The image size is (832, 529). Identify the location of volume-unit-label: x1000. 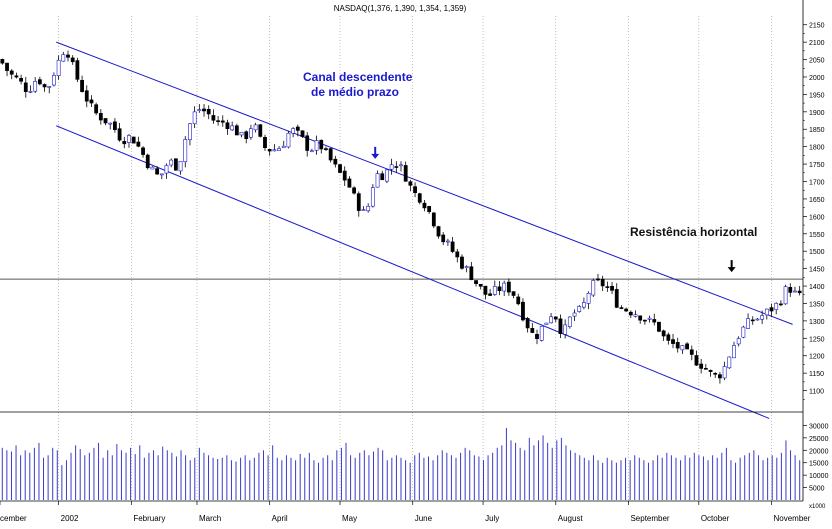
(817, 507).